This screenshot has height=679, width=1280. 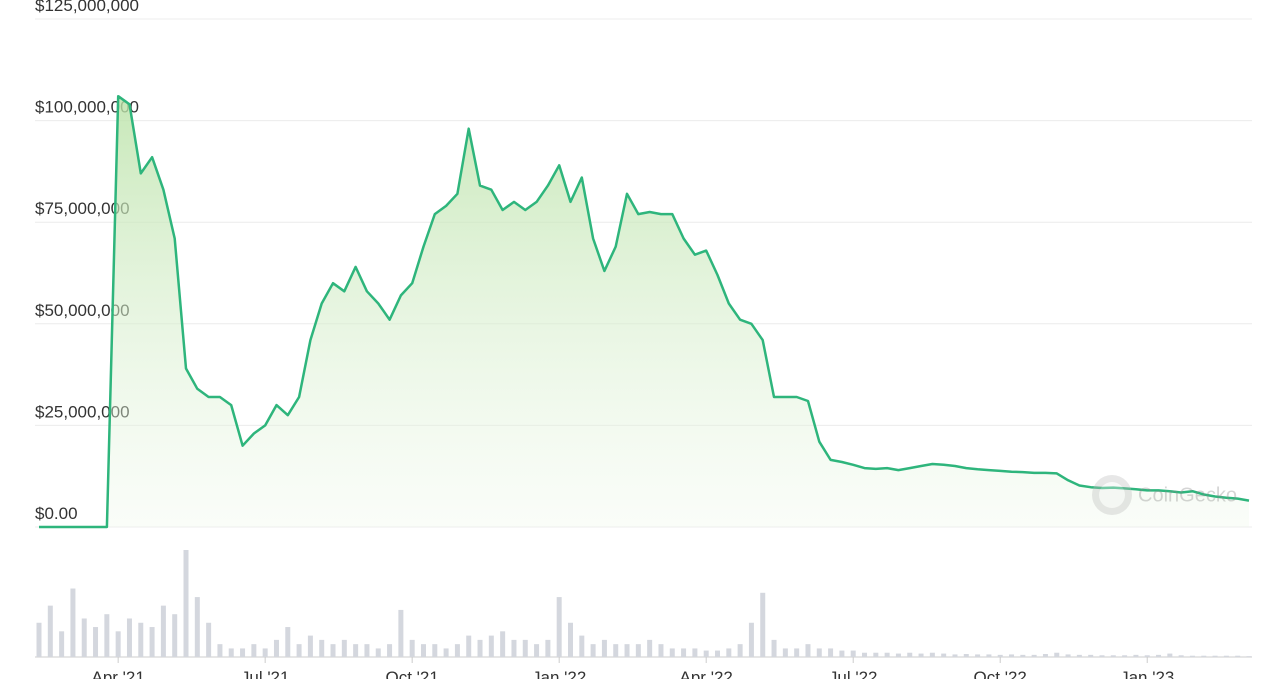 I want to click on x-tick-label: Jan '22, so click(x=559, y=673).